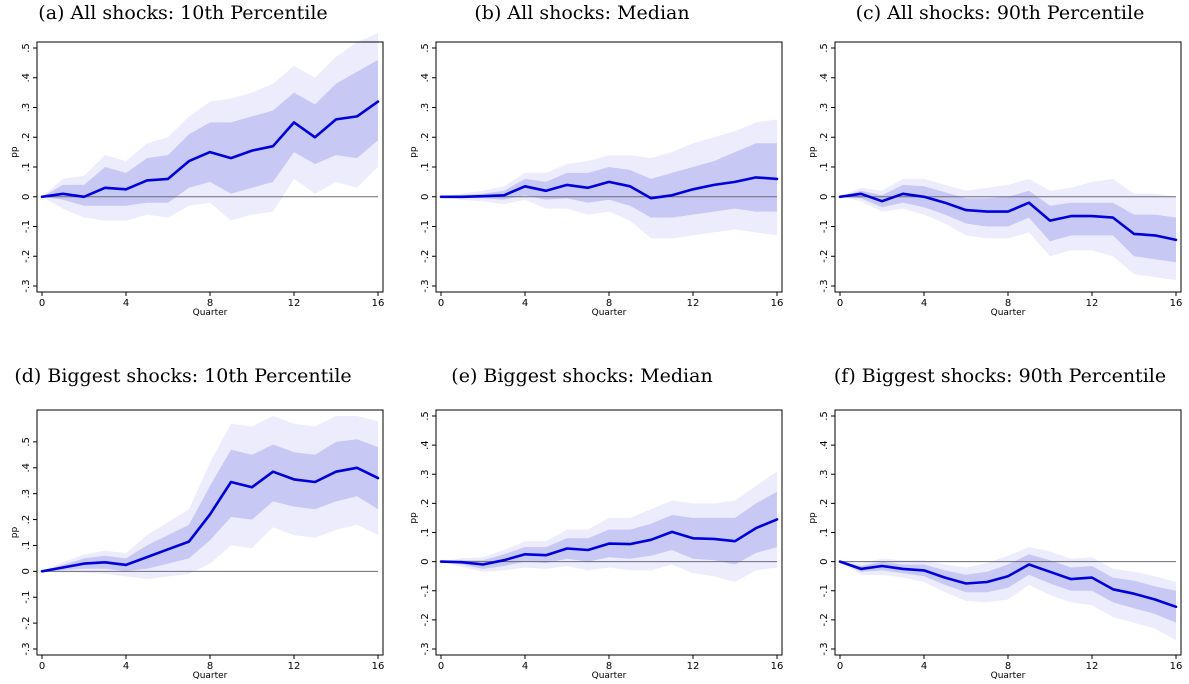 This screenshot has height=684, width=1189. I want to click on panel-title: (f) Biggest shocks: 90th Percentile, so click(1000, 376).